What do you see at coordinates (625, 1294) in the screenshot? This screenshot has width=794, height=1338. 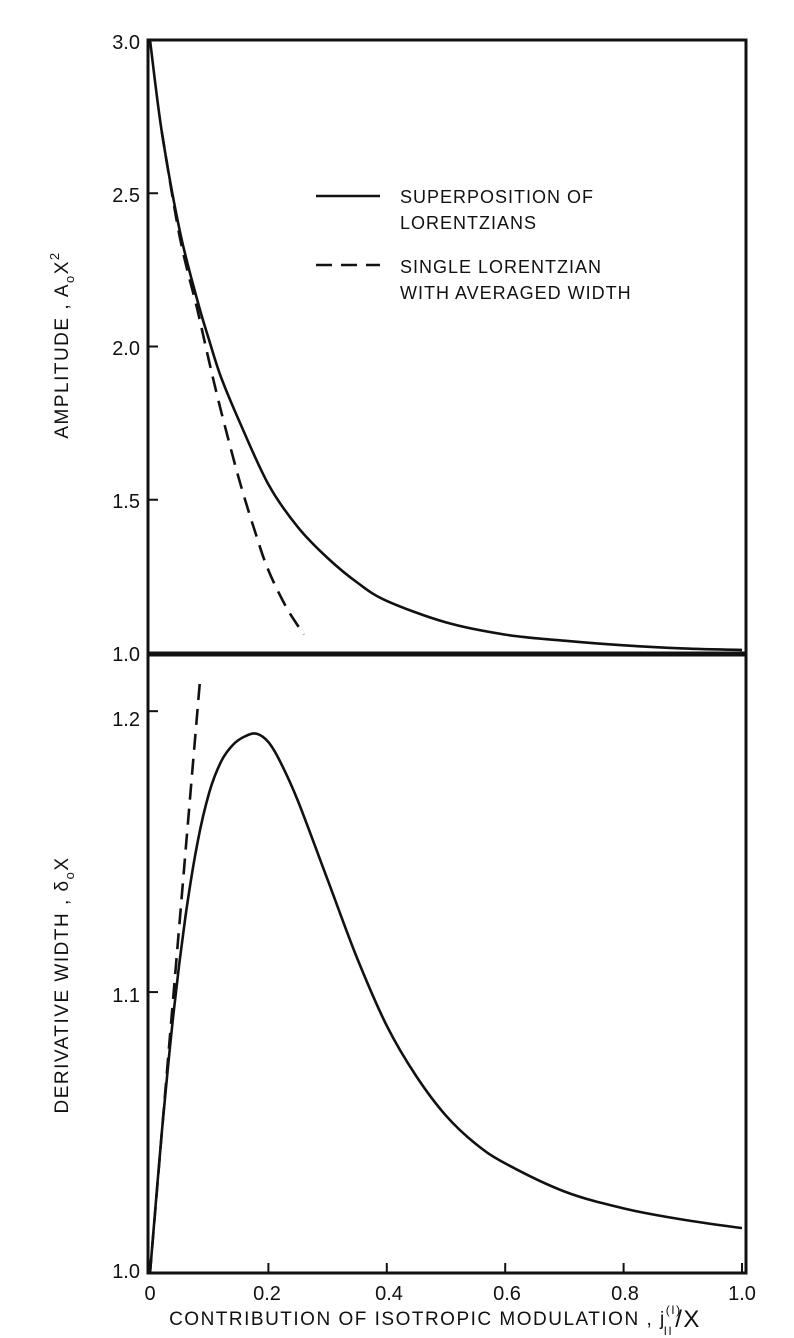 I see `x-tick-label: 0.8` at bounding box center [625, 1294].